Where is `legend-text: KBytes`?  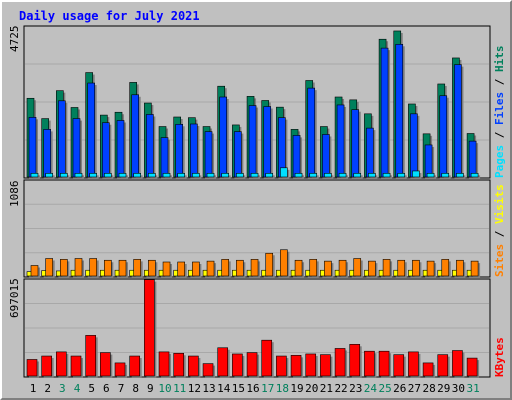
legend-text: KBytes is located at coordinates (499, 357).